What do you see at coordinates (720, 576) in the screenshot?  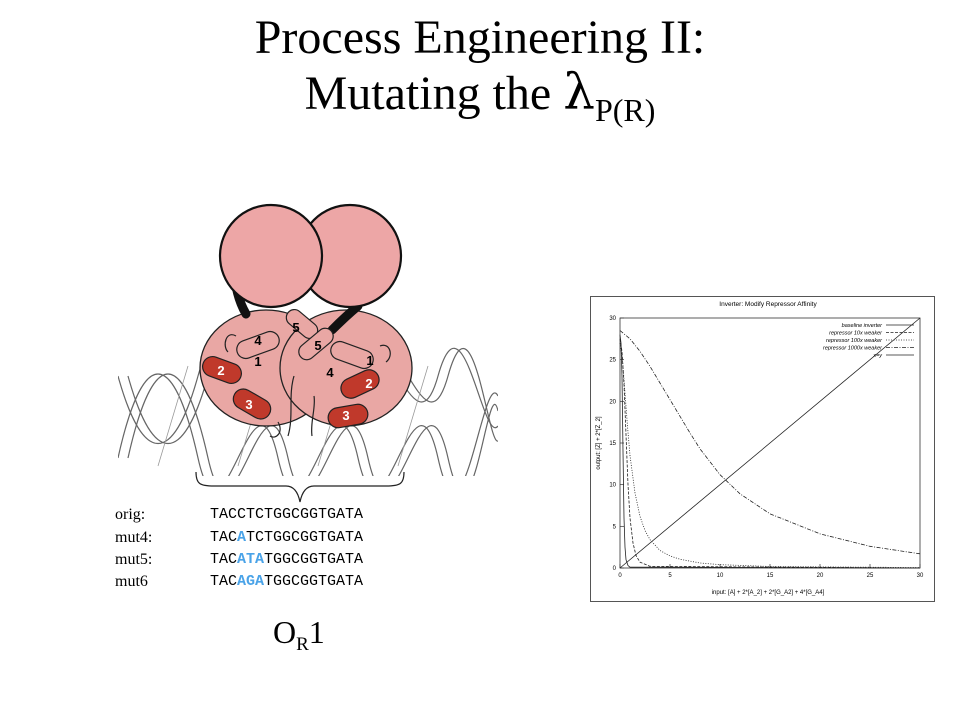 I see `x-tick-label: 10` at bounding box center [720, 576].